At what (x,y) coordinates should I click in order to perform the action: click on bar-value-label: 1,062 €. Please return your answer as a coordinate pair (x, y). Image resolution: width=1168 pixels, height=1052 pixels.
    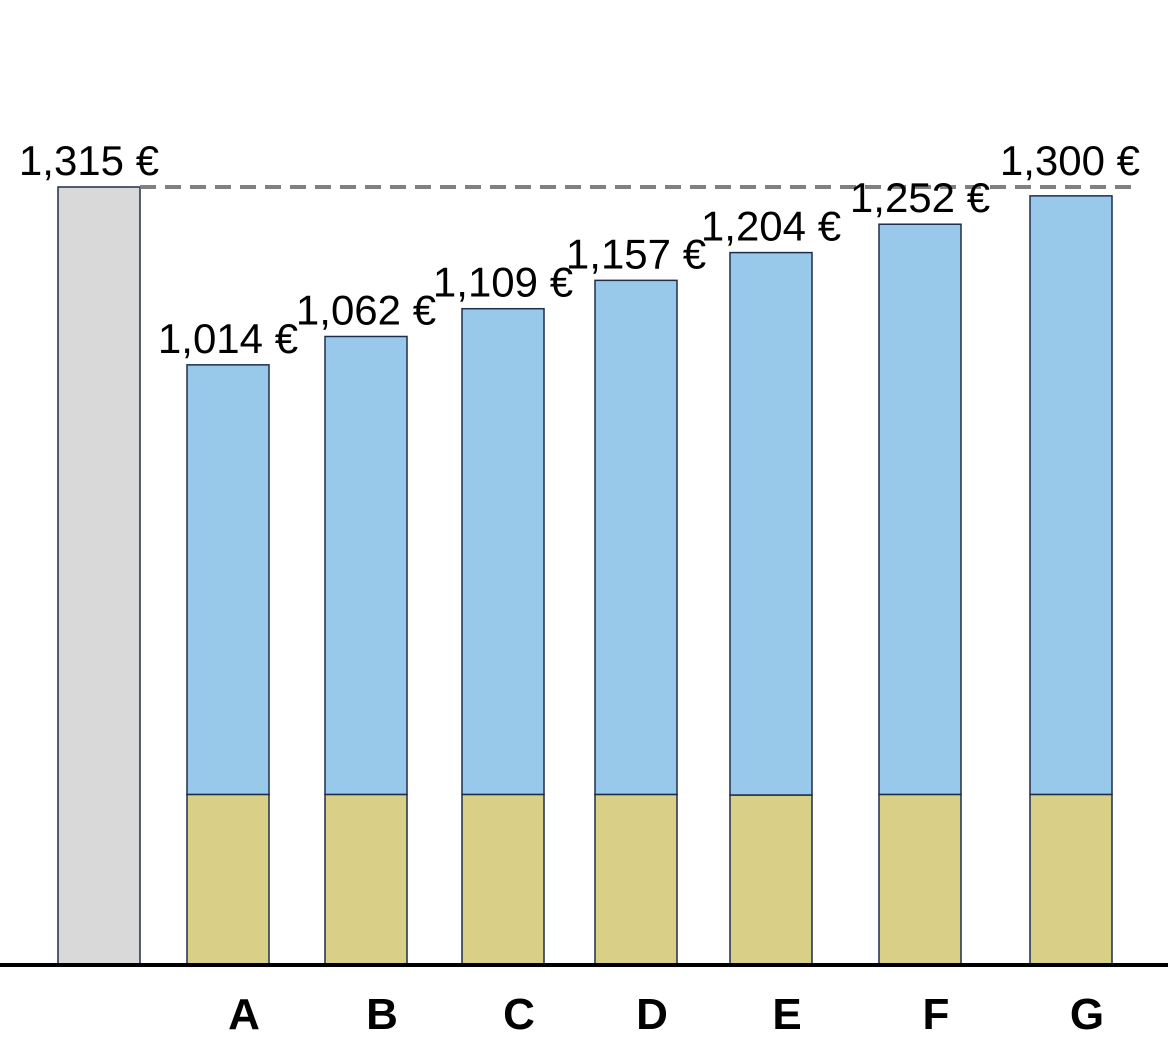
    Looking at the image, I should click on (366, 309).